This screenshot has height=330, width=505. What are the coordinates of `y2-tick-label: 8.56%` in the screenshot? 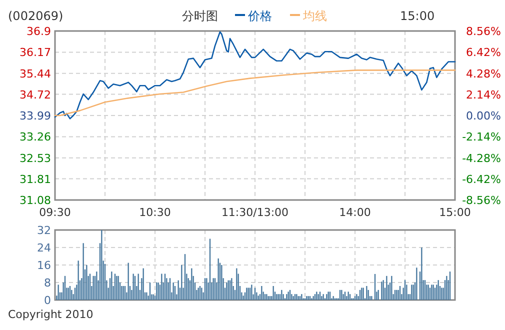 It's located at (483, 31).